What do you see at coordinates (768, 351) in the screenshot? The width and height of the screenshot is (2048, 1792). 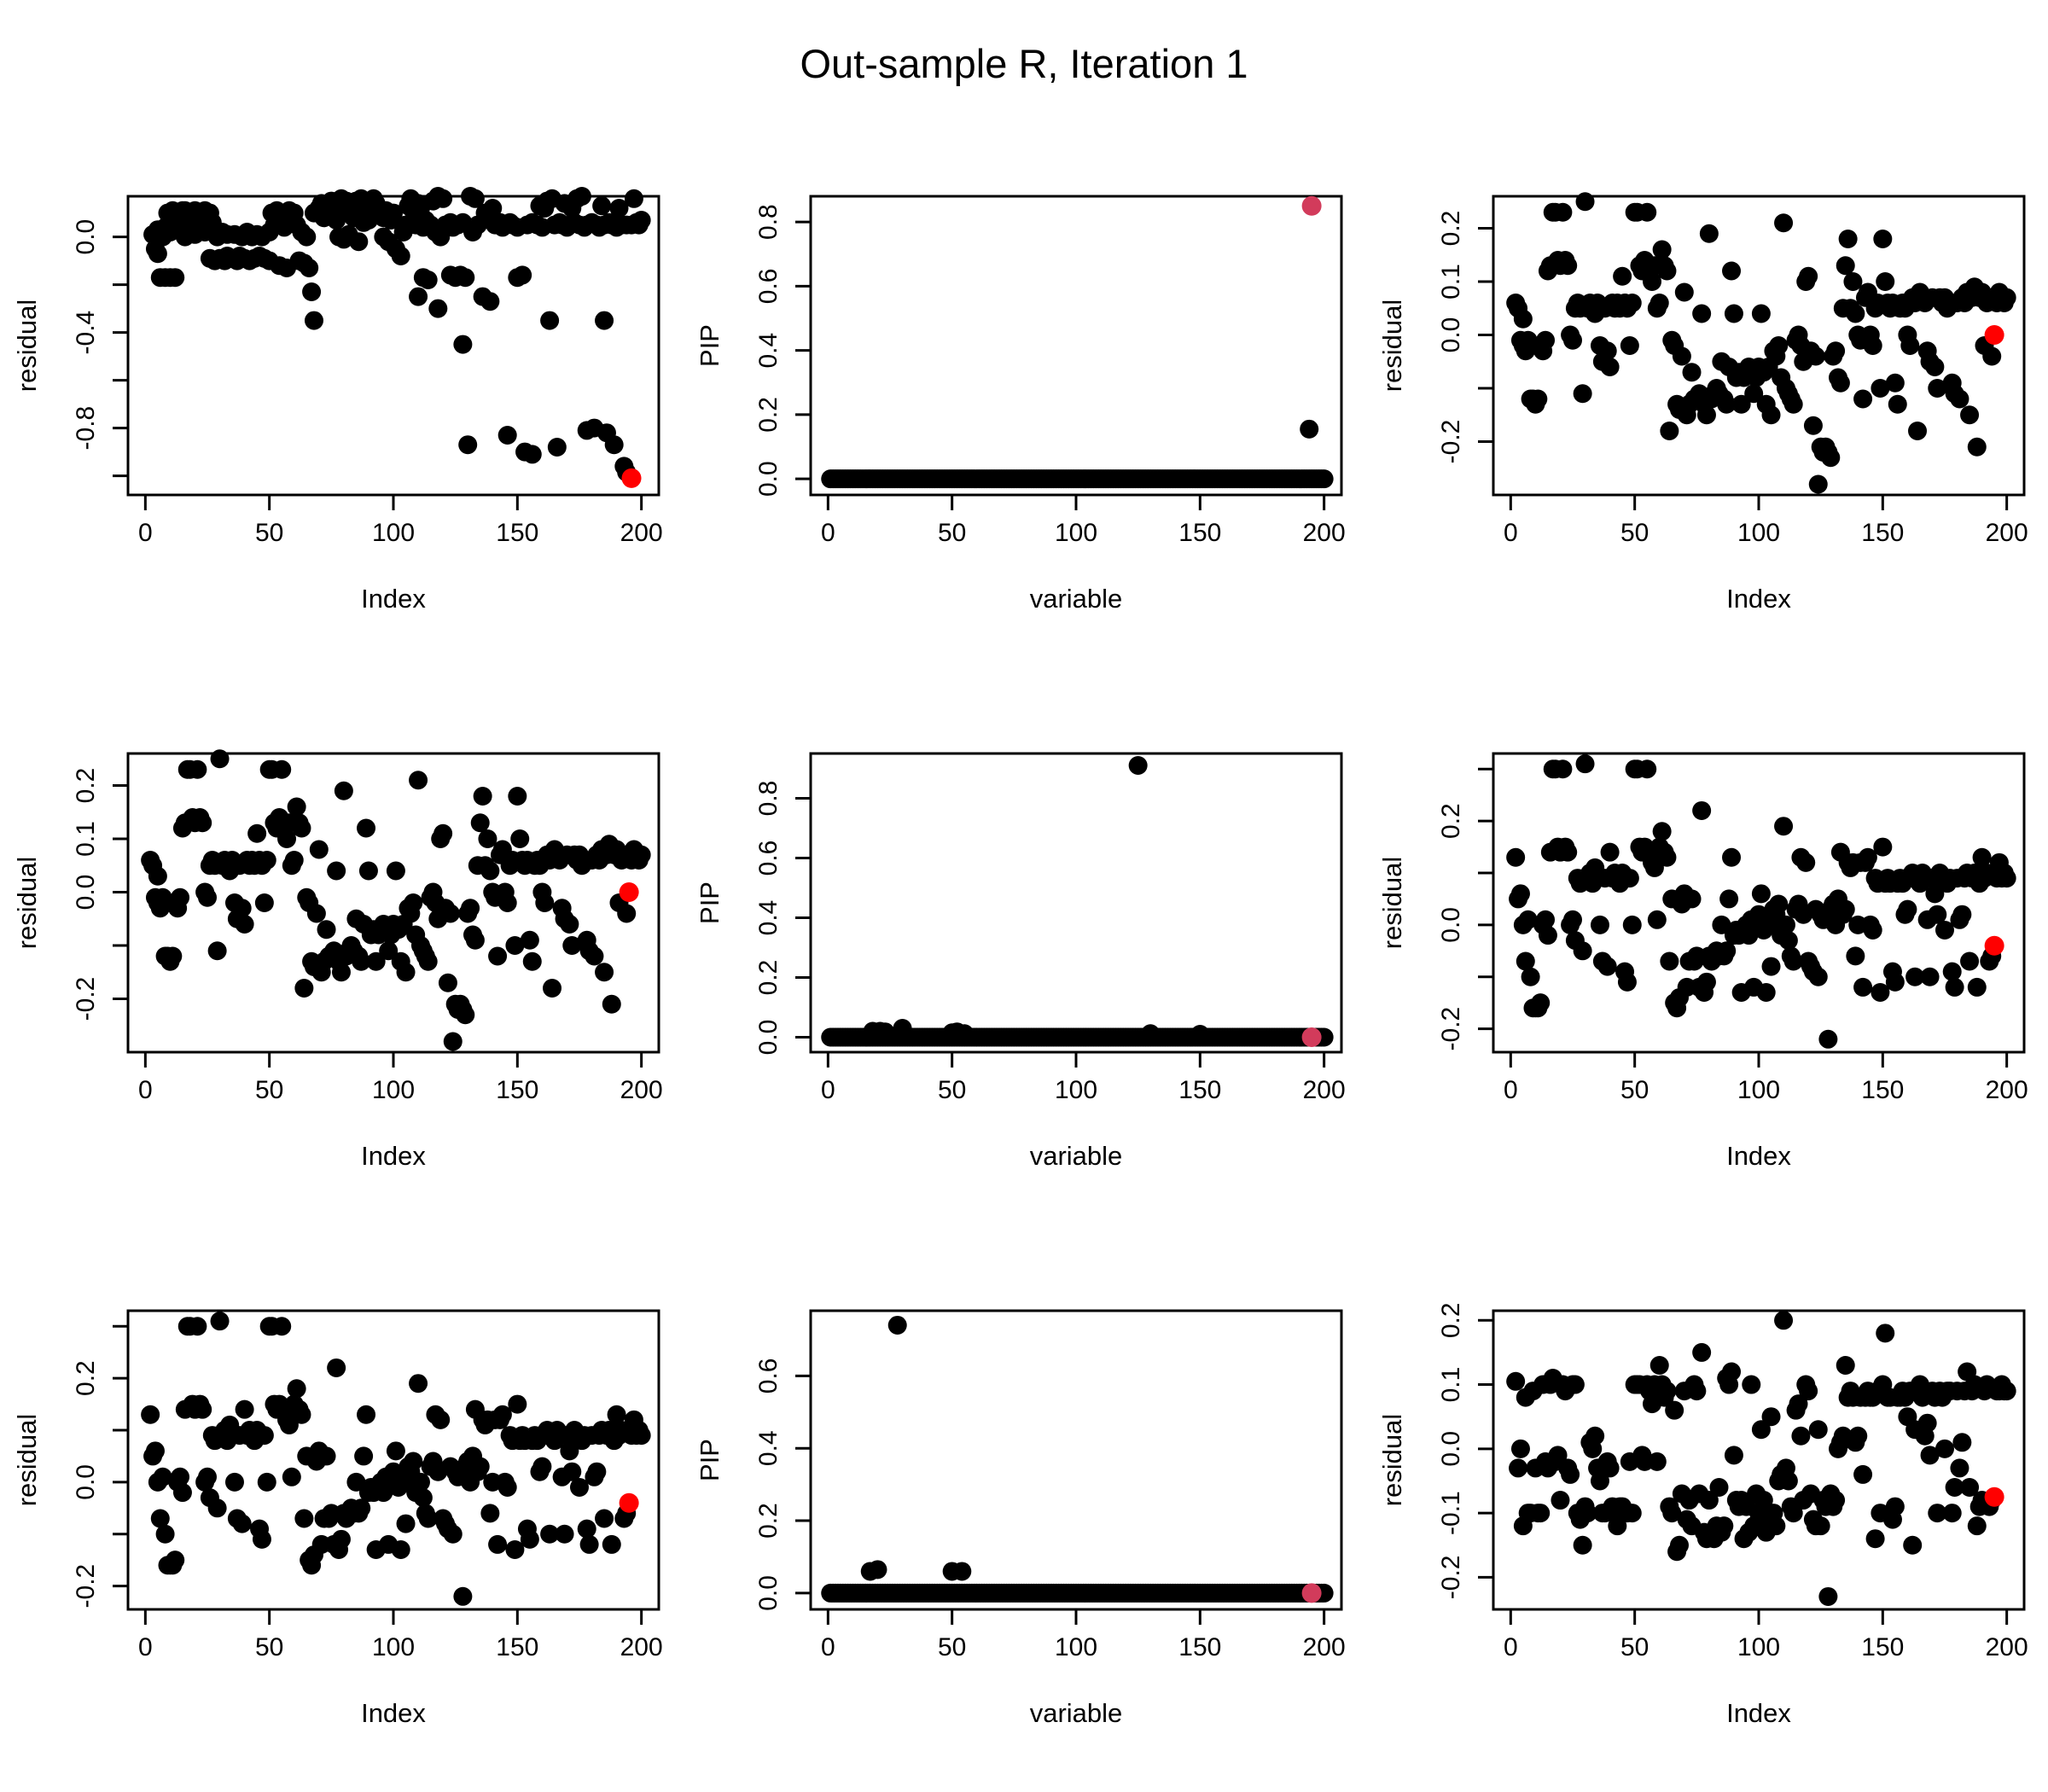 I see `y-tick-label: 0.4` at bounding box center [768, 351].